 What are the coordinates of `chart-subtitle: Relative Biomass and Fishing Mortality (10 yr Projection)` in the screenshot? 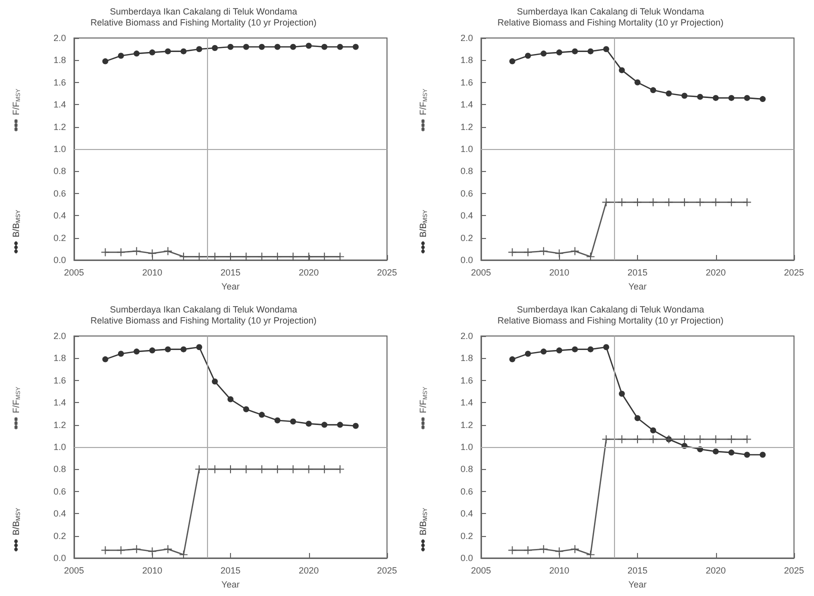 It's located at (610, 23).